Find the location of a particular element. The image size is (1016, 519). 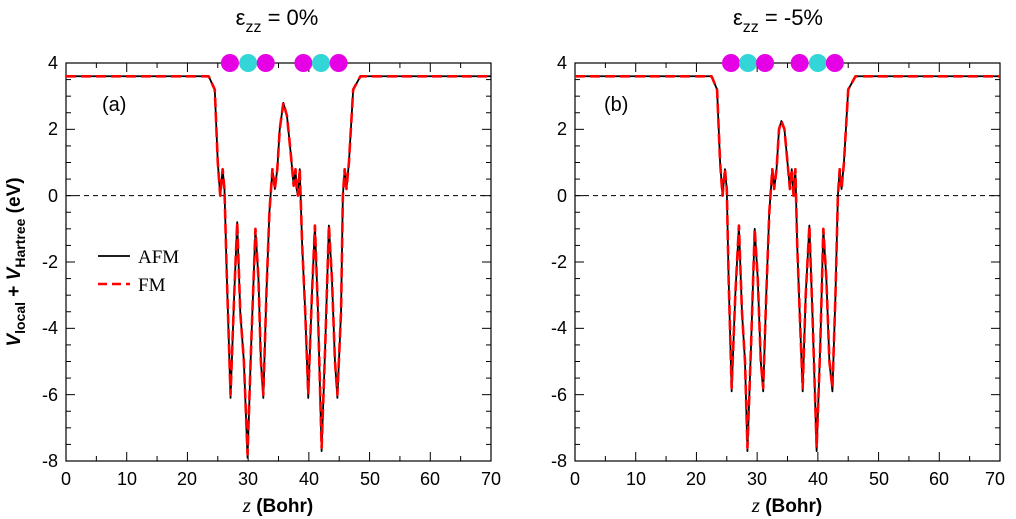

panel-a-x-tick-label: 10 is located at coordinates (127, 479).